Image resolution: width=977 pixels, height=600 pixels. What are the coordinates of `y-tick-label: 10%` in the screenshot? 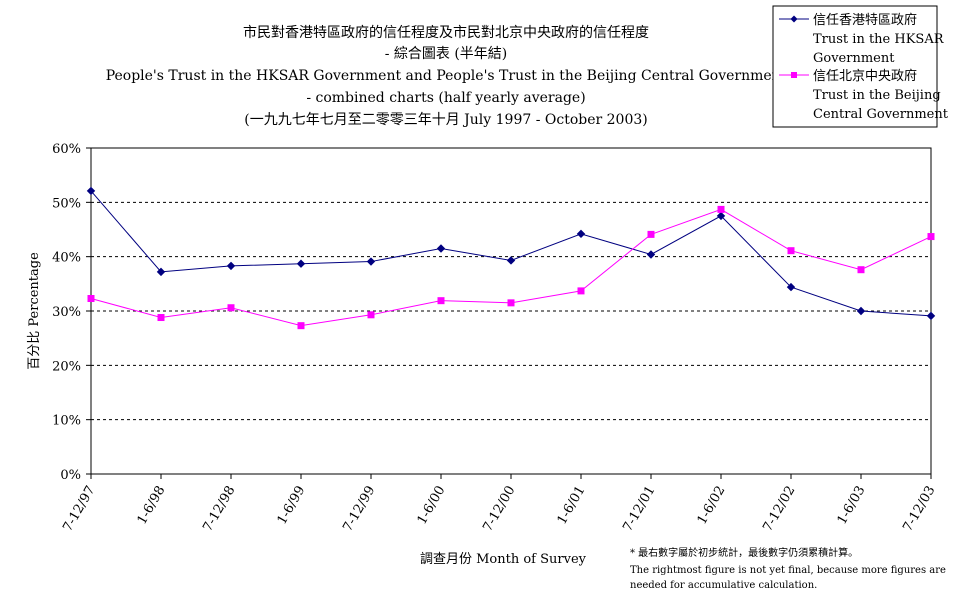 It's located at (66, 421).